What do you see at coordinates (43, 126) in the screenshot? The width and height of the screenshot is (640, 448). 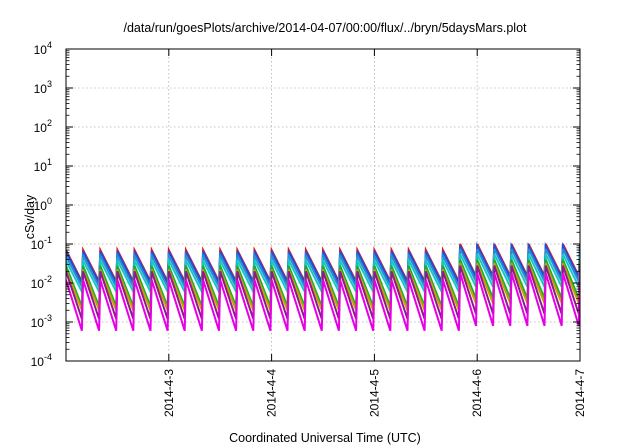 I see `y-tick-label: 10²` at bounding box center [43, 126].